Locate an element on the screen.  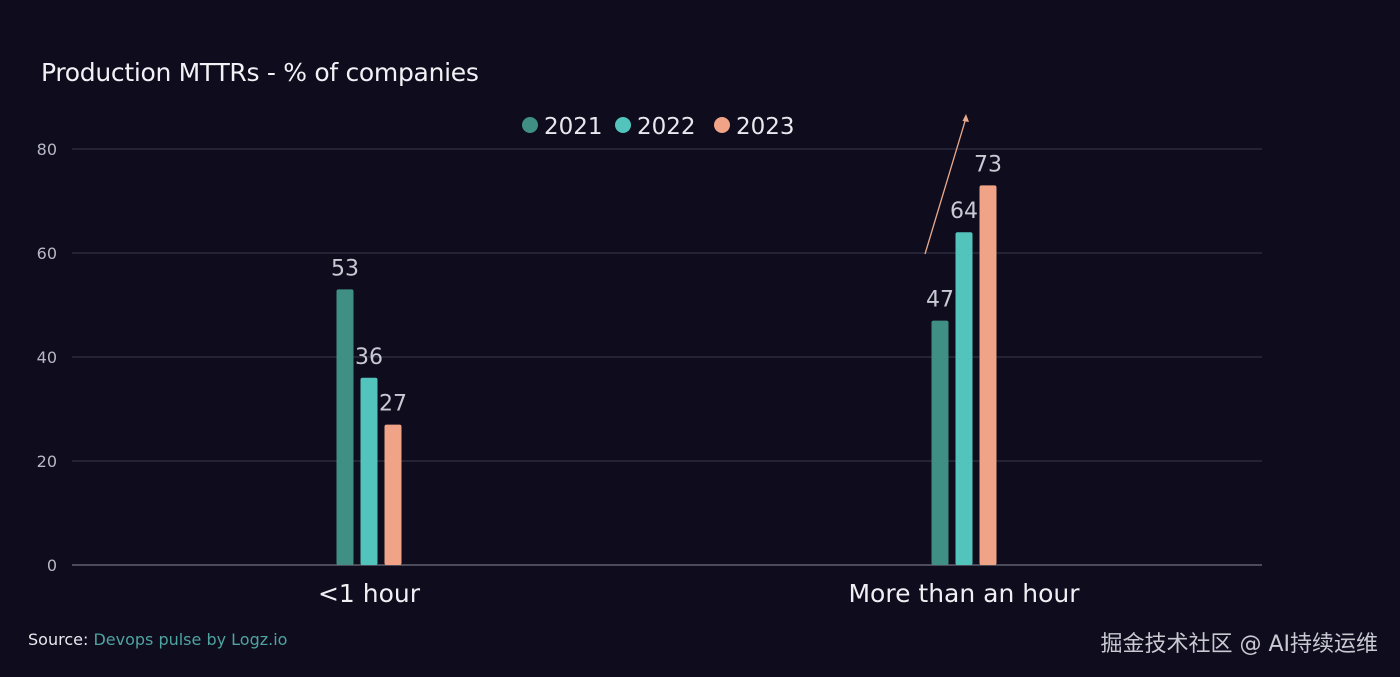
data-label: 27 is located at coordinates (393, 404).